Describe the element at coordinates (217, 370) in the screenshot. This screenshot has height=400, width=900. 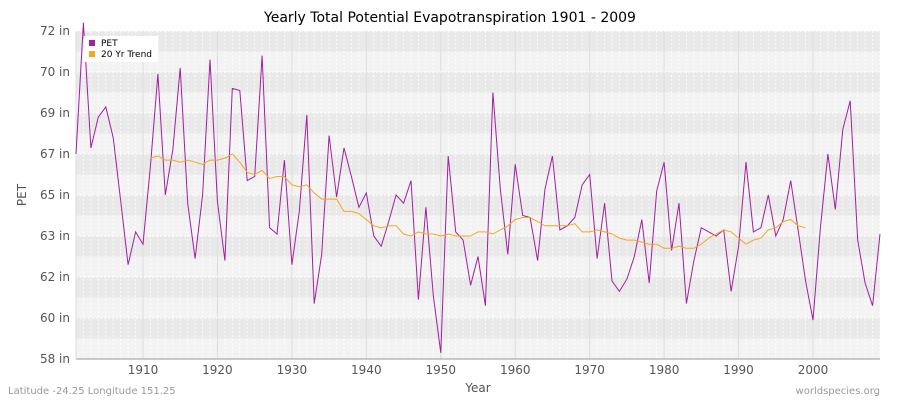
I see `x-tick-label: 1920` at that location.